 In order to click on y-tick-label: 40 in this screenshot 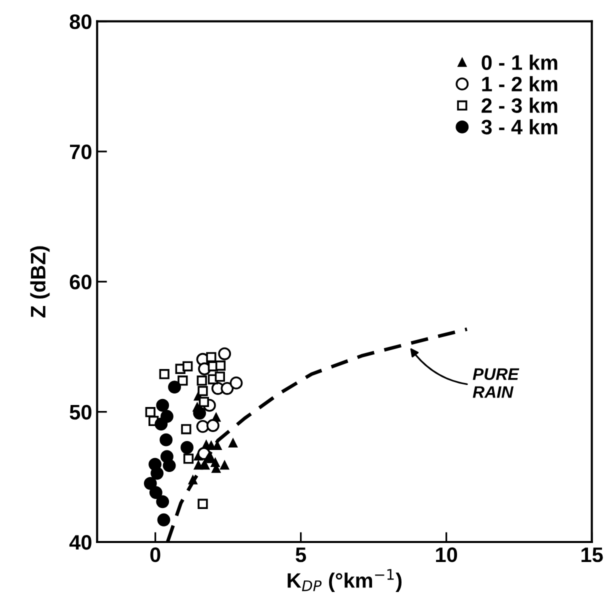, I will do `click(80, 542)`.